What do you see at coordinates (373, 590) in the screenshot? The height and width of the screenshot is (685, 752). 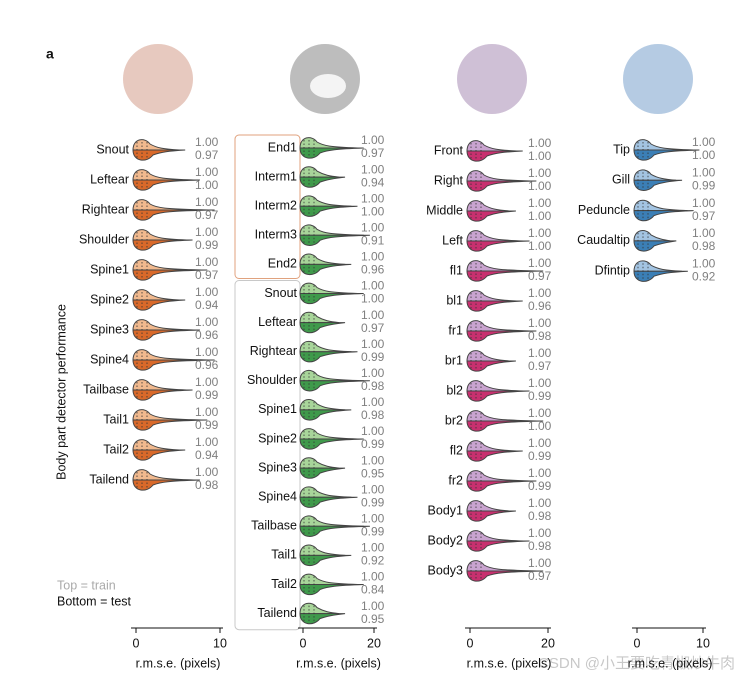 I see `test-value: 0.84` at bounding box center [373, 590].